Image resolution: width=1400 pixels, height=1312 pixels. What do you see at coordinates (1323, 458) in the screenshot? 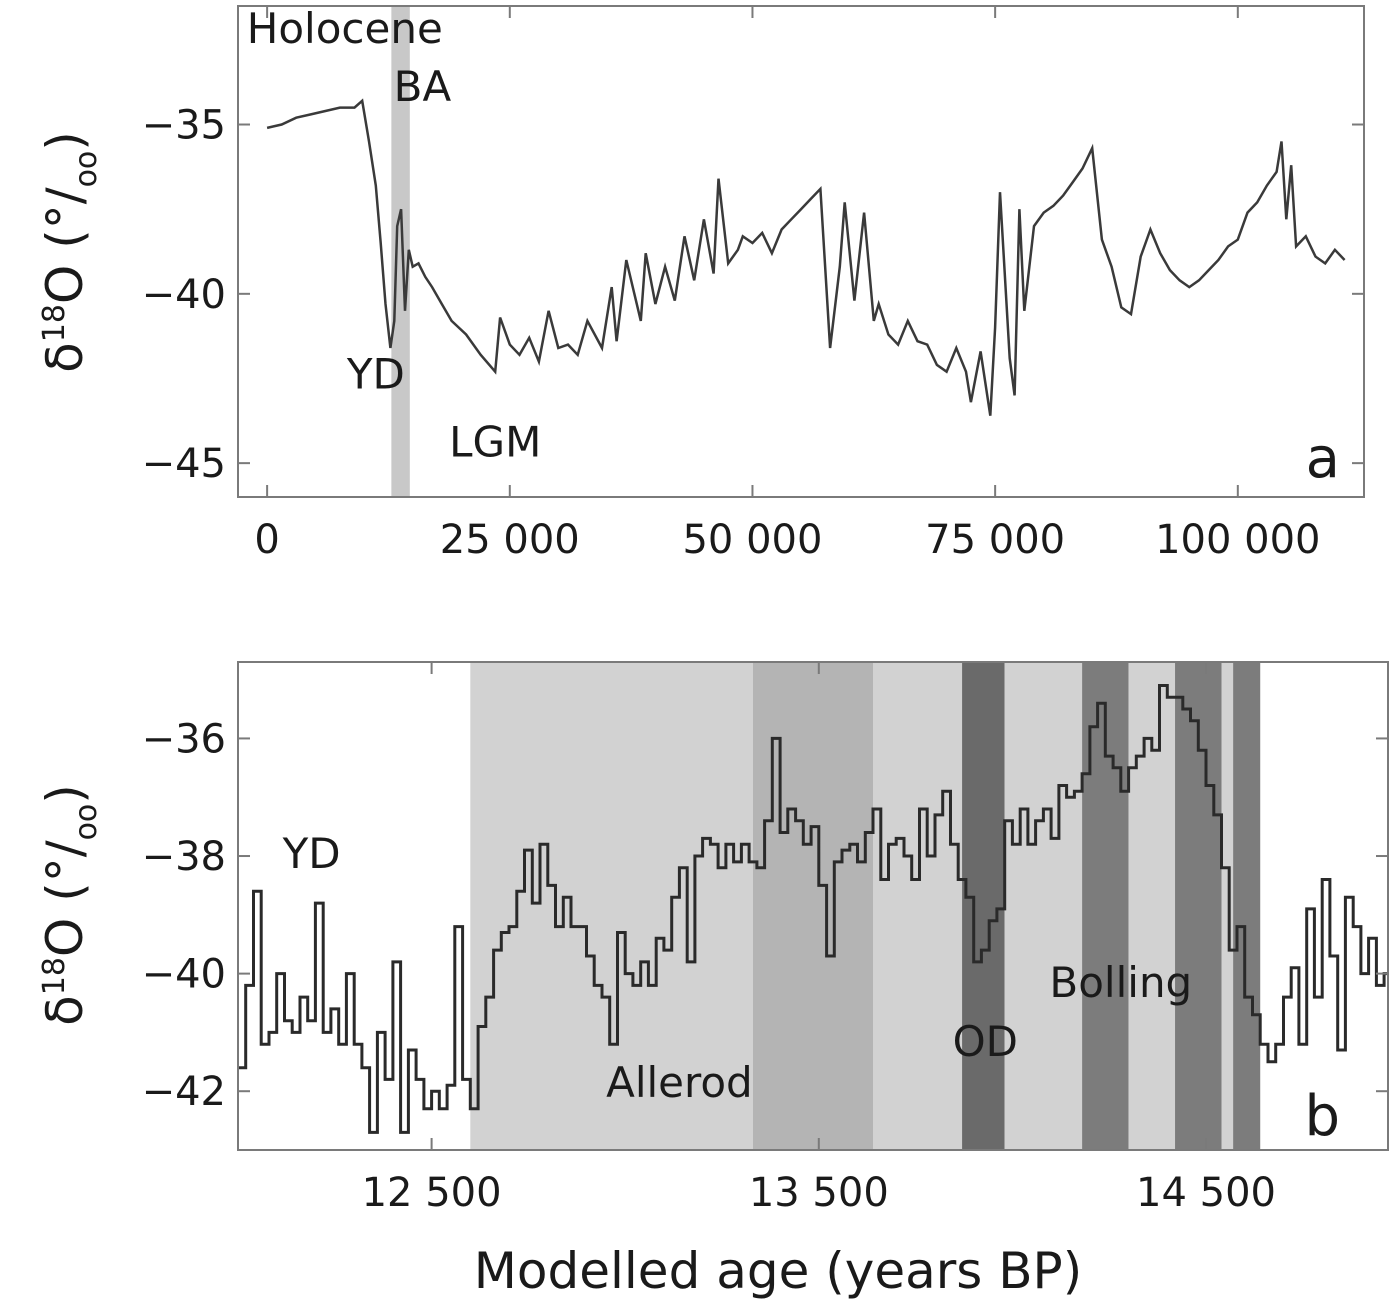
I see `panel-a-letter: a` at bounding box center [1323, 458].